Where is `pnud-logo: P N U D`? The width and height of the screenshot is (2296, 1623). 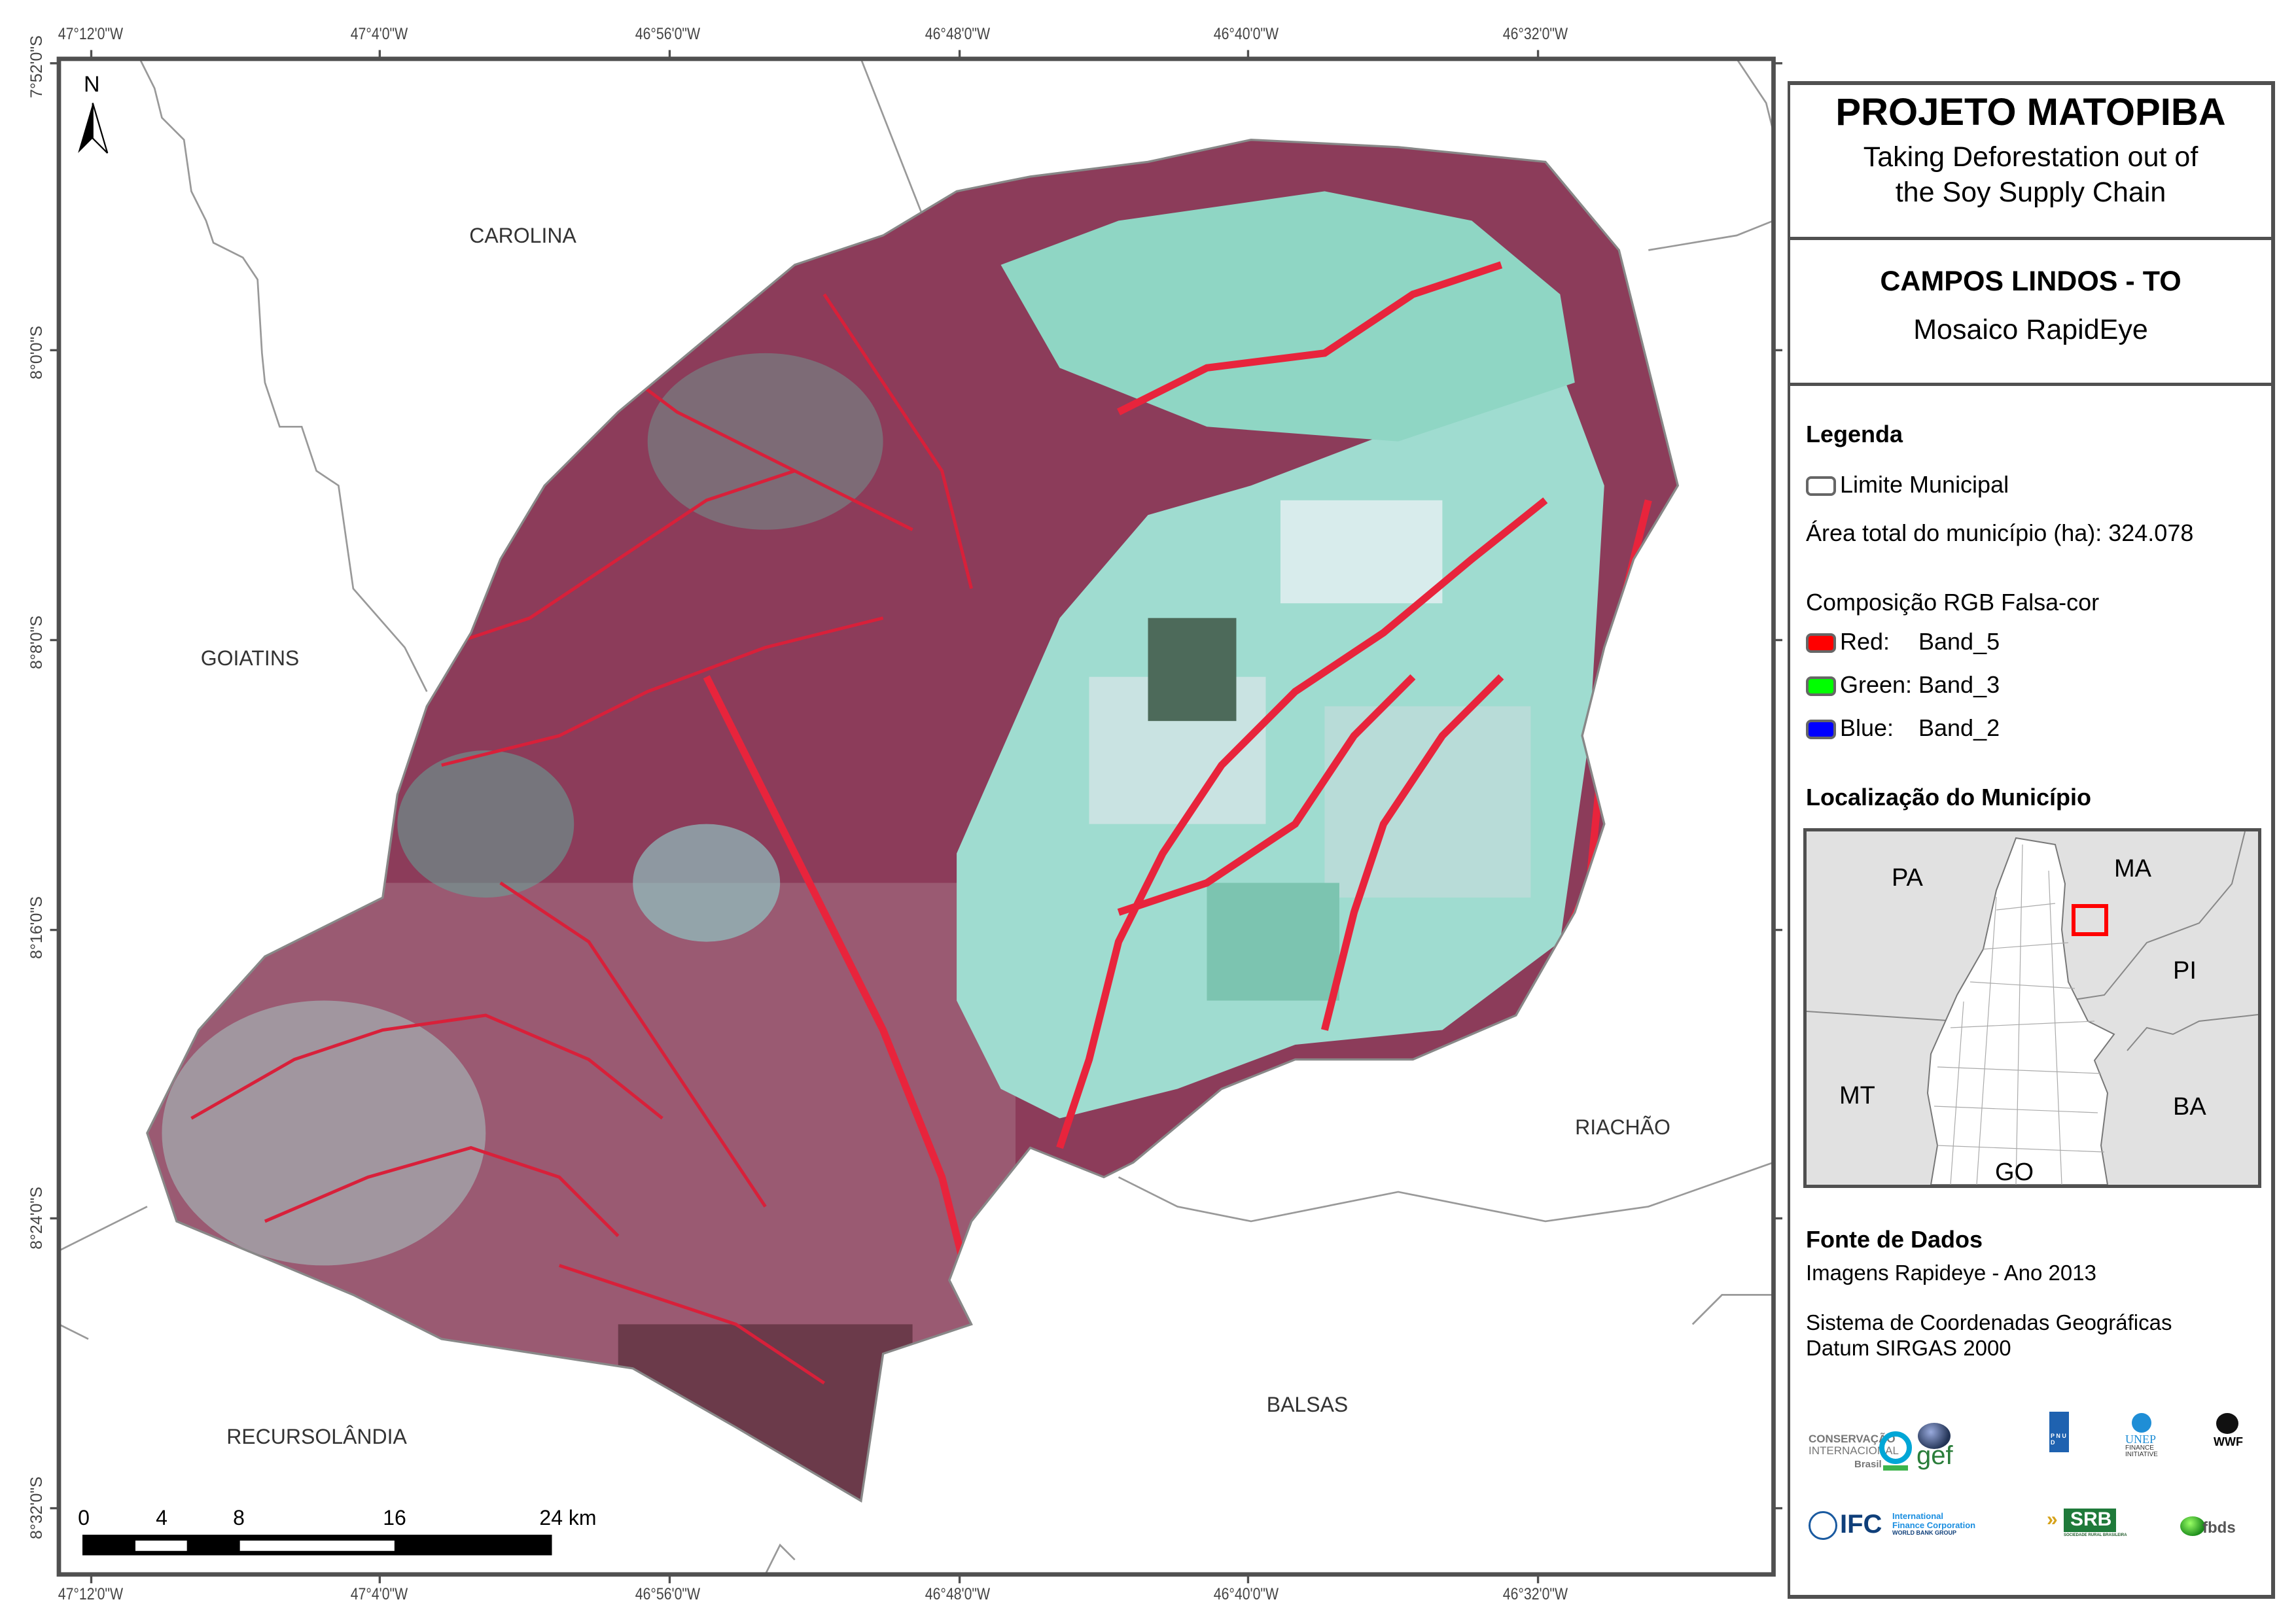
pnud-logo: P N U D is located at coordinates (2059, 1432).